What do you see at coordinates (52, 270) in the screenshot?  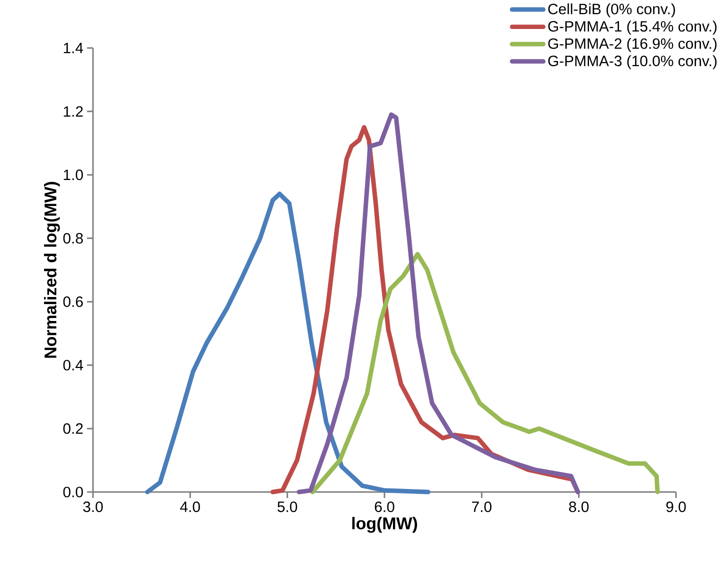 I see `y-axis-title: Normalized d log(MW)` at bounding box center [52, 270].